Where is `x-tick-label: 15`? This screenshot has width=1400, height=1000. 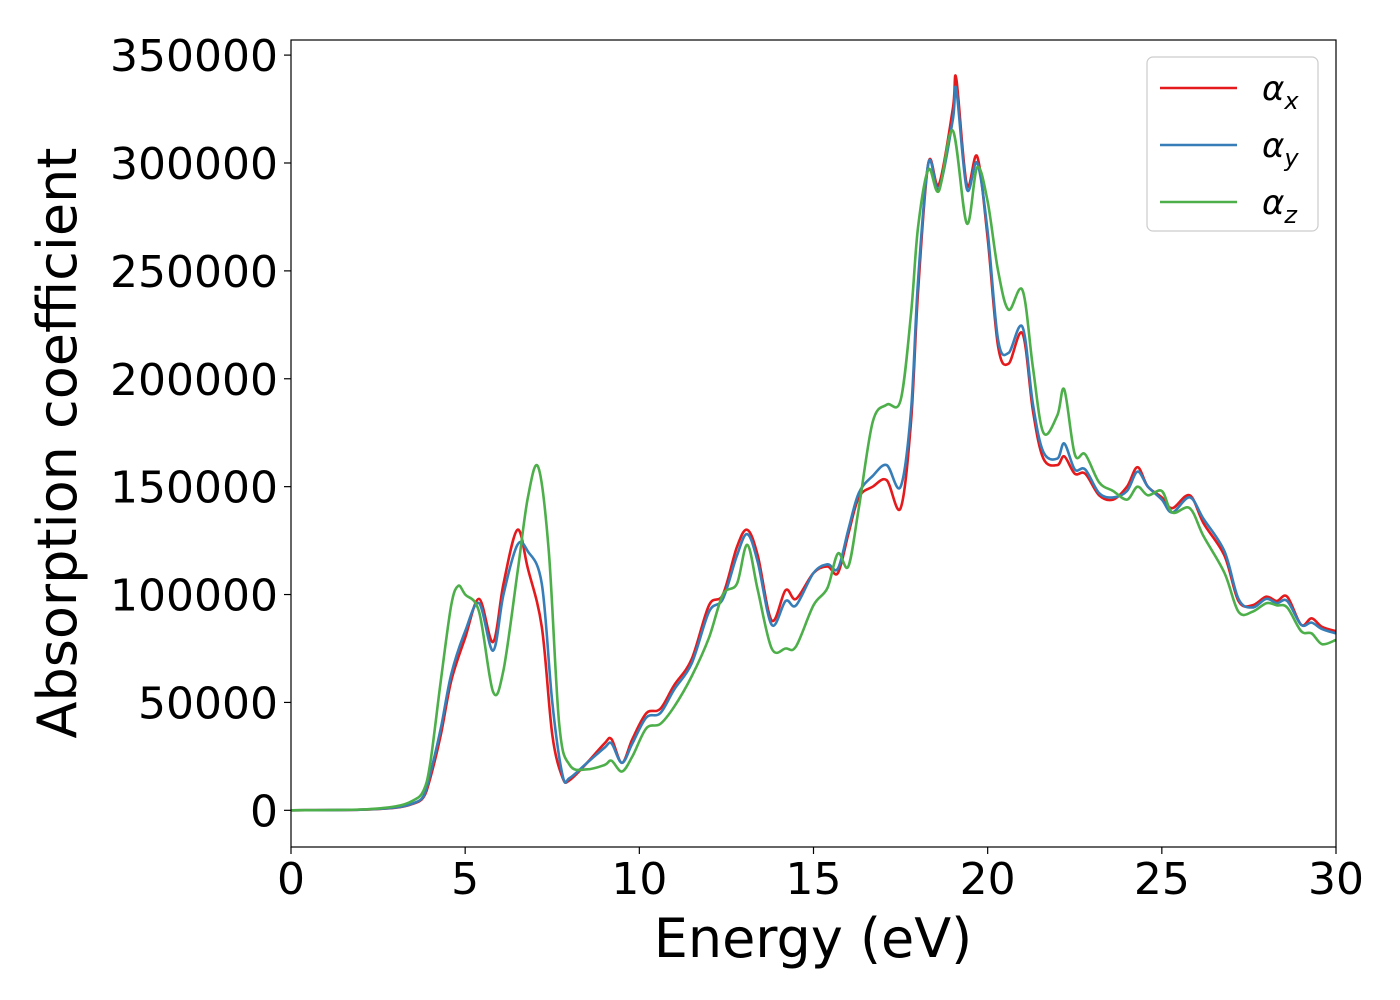 x-tick-label: 15 is located at coordinates (814, 879).